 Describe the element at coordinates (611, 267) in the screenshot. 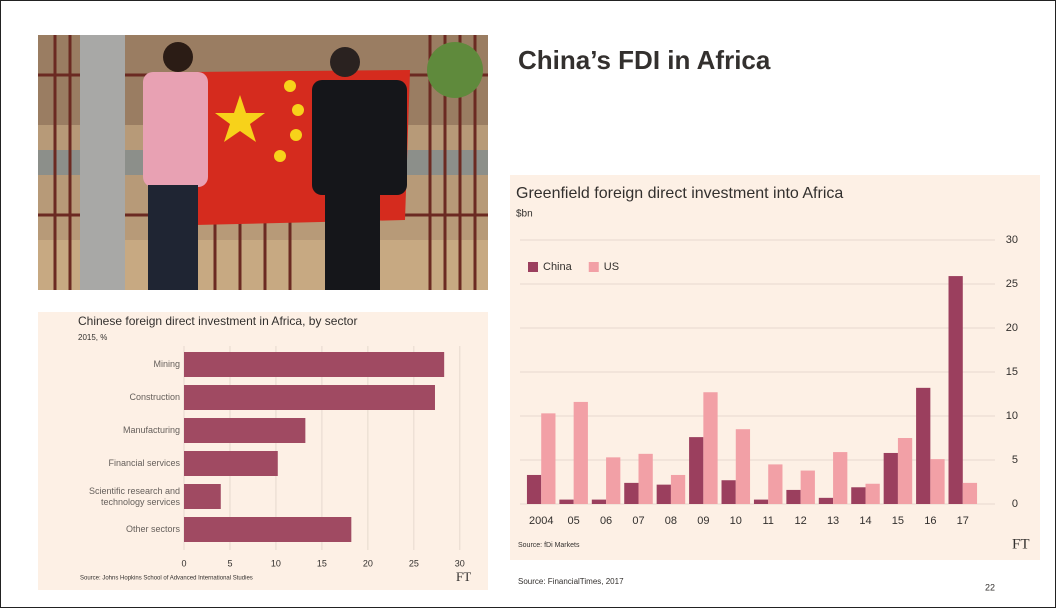

I see `legend-label: US` at that location.